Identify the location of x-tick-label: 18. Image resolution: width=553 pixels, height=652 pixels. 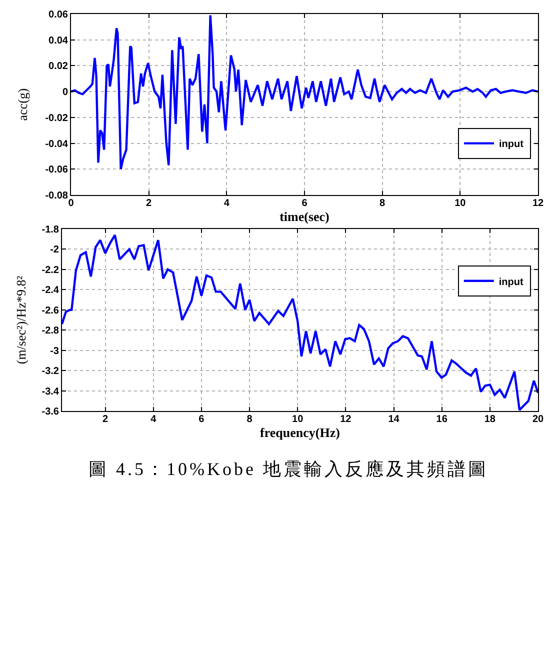
(490, 419).